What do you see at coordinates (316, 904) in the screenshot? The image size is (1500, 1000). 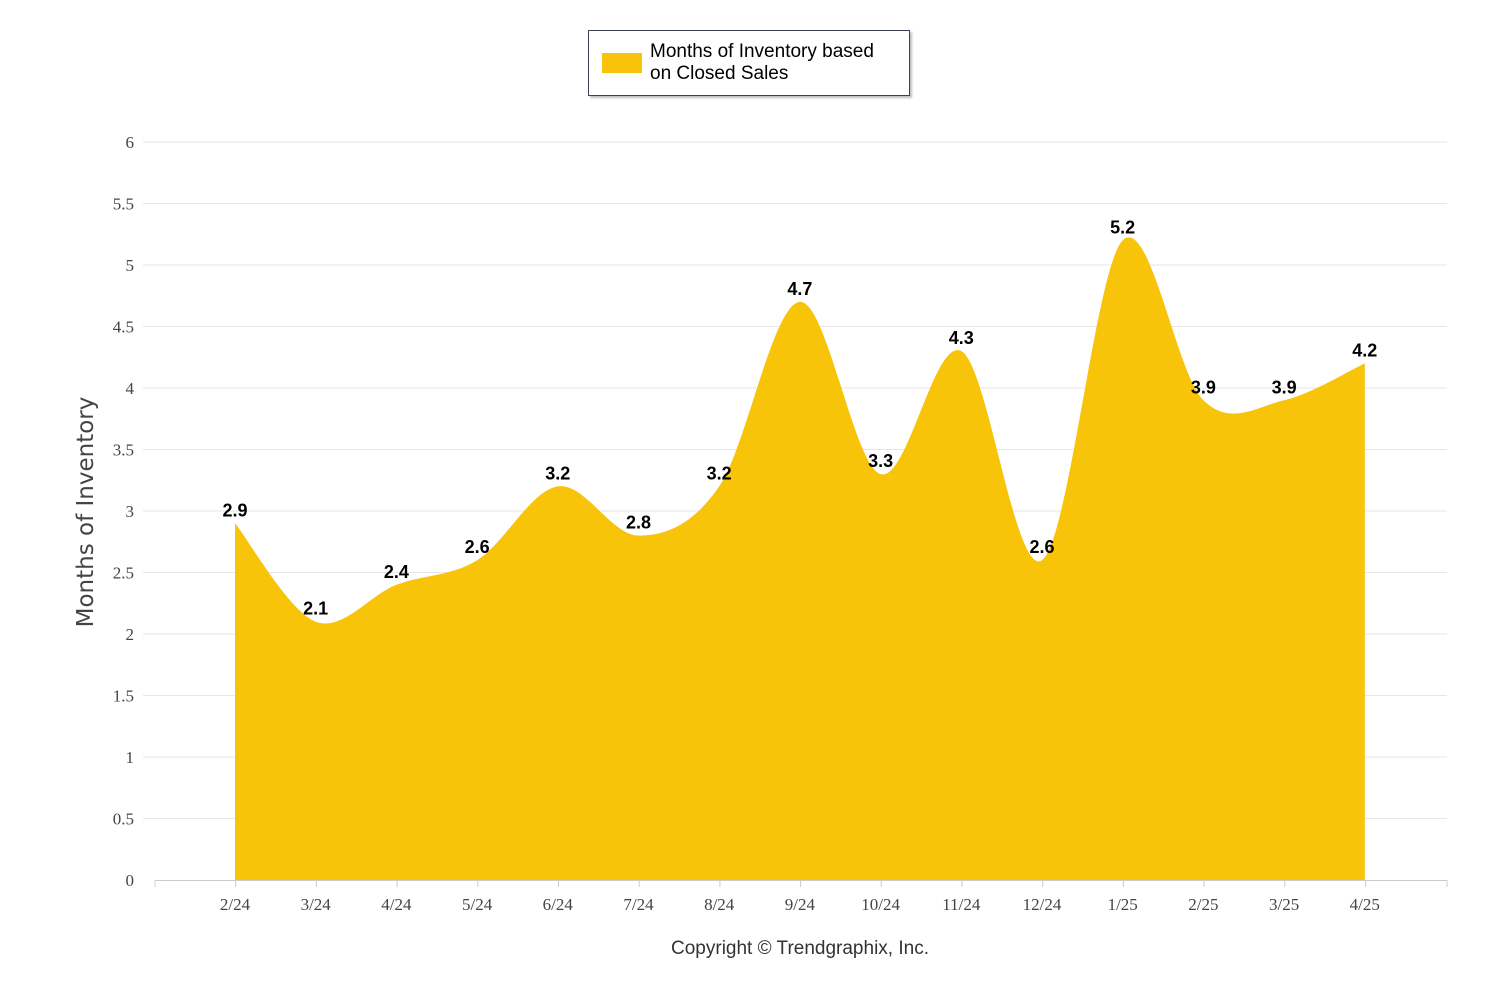 I see `x-tick-label: 3/24` at bounding box center [316, 904].